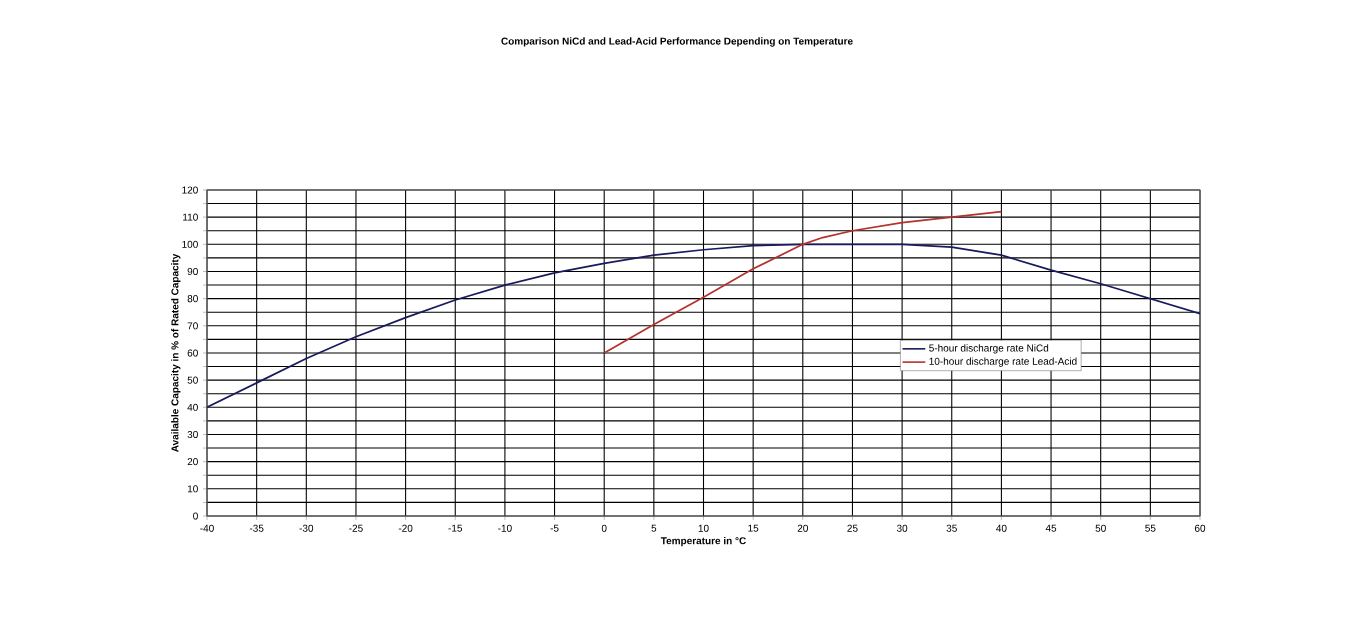 This screenshot has height=642, width=1354. What do you see at coordinates (405, 528) in the screenshot?
I see `x-tick-label: -20` at bounding box center [405, 528].